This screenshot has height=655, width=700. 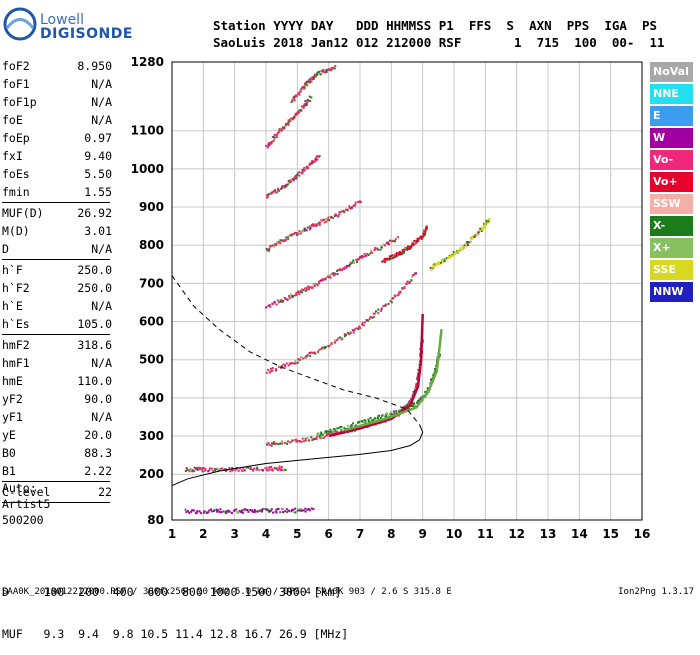 What do you see at coordinates (295, 350) in the screenshot?
I see `density-profile-dashed` at bounding box center [295, 350].